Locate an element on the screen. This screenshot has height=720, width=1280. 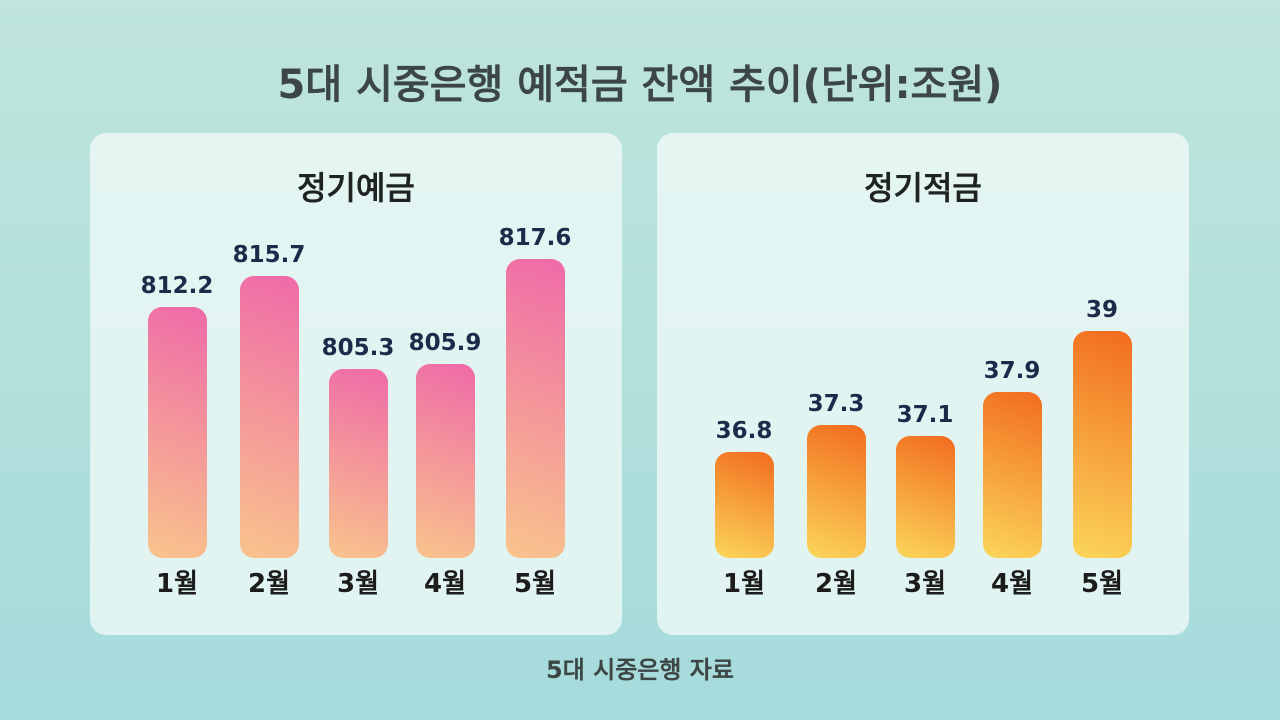
data-label: 812.2 is located at coordinates (177, 286).